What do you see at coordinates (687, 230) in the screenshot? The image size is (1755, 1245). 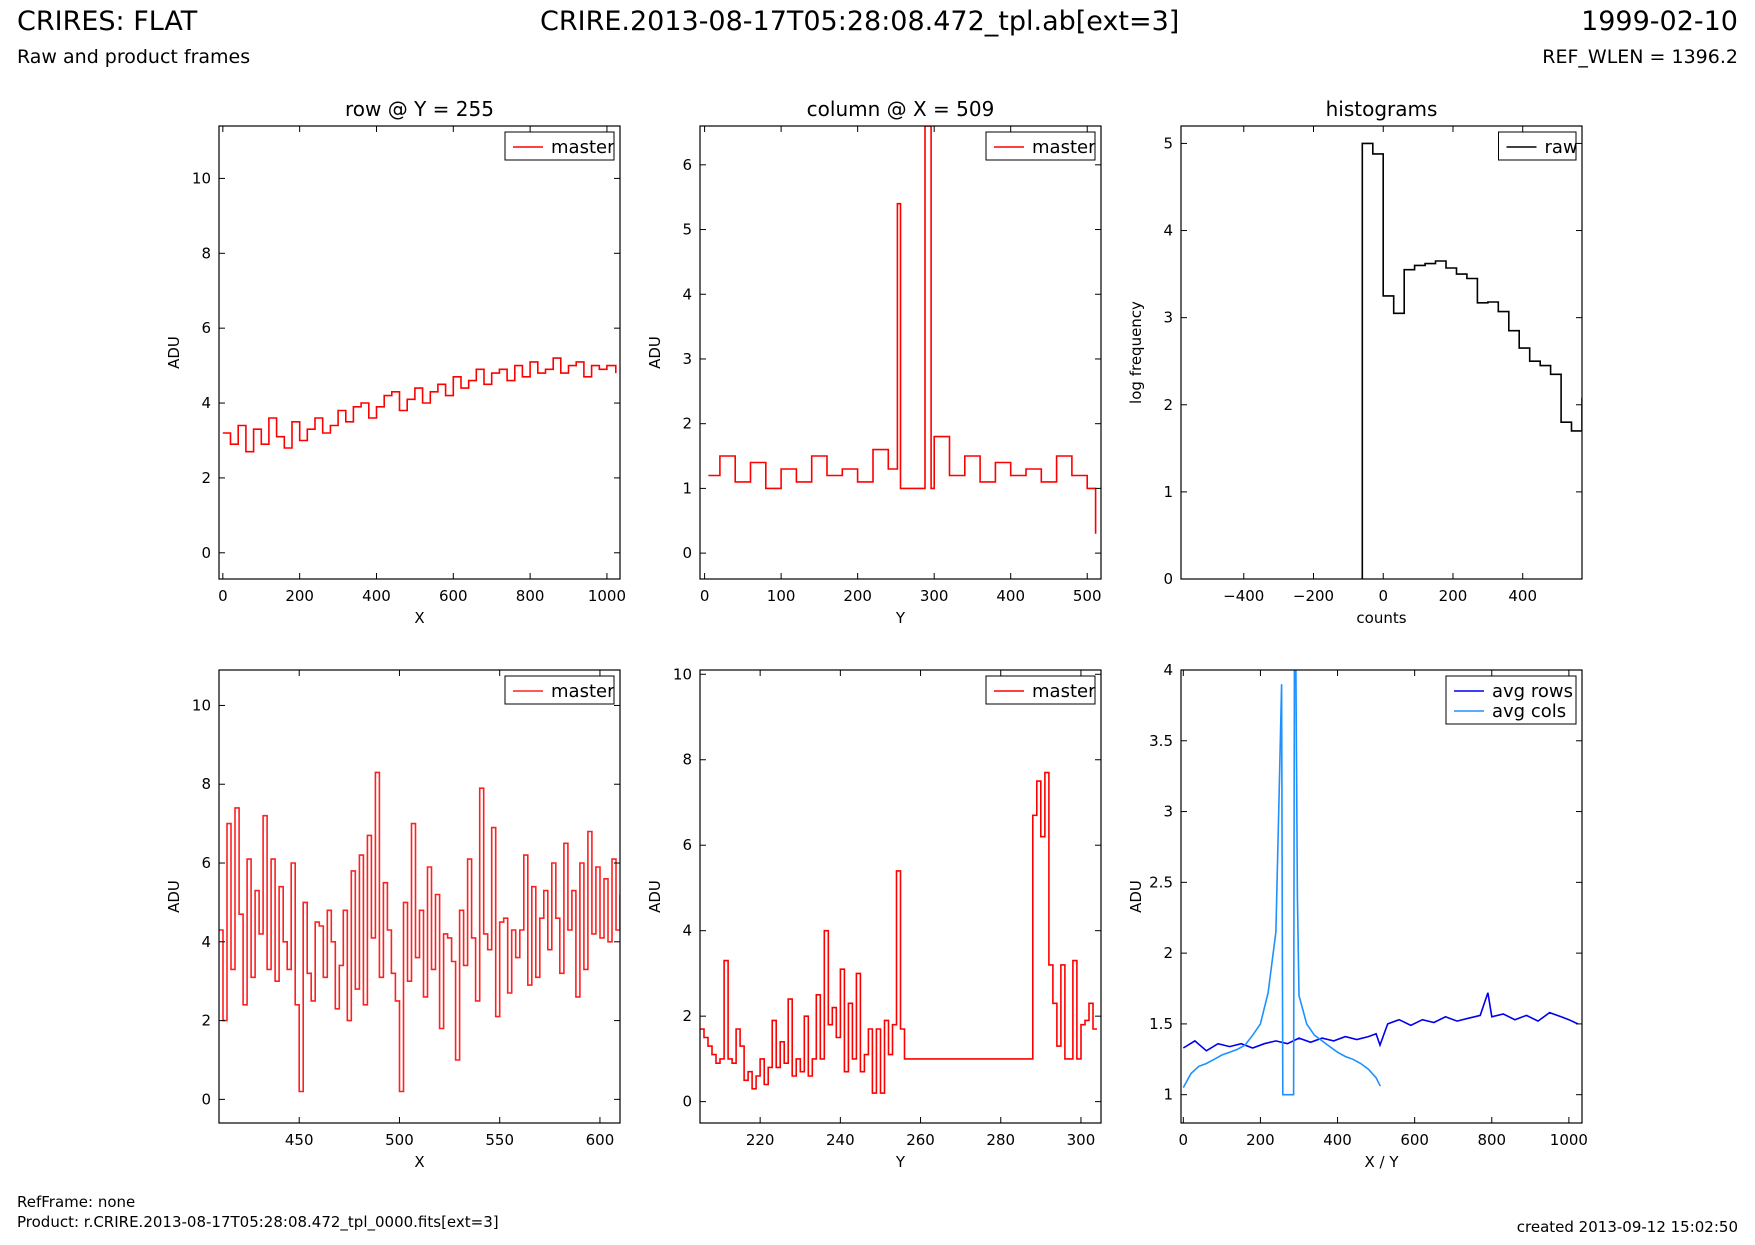 I see `y-tick-label: 5` at bounding box center [687, 230].